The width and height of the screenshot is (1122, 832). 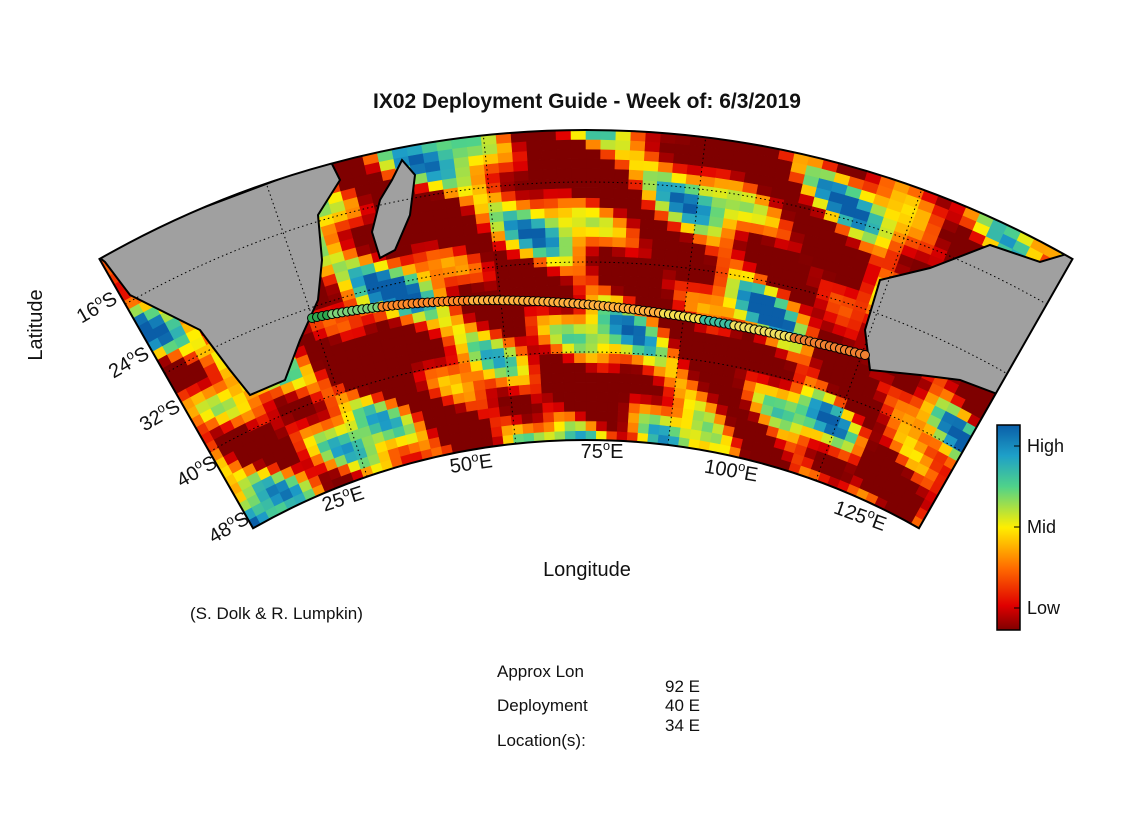 What do you see at coordinates (36, 324) in the screenshot?
I see `y-axis-label: Latitude` at bounding box center [36, 324].